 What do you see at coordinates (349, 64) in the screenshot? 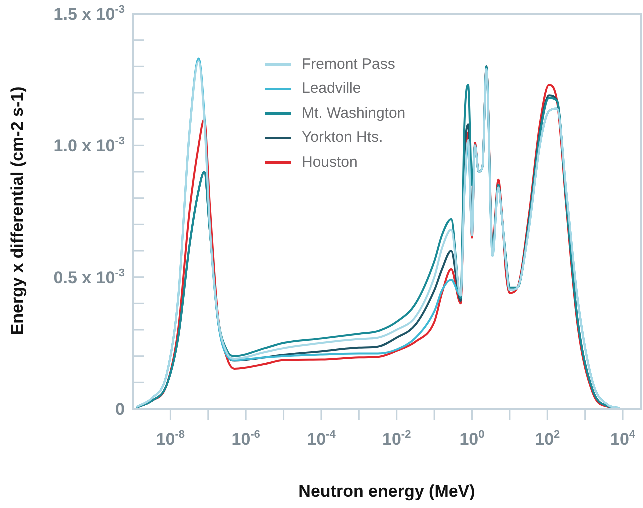
I see `legend-label: Fremont Pass` at bounding box center [349, 64].